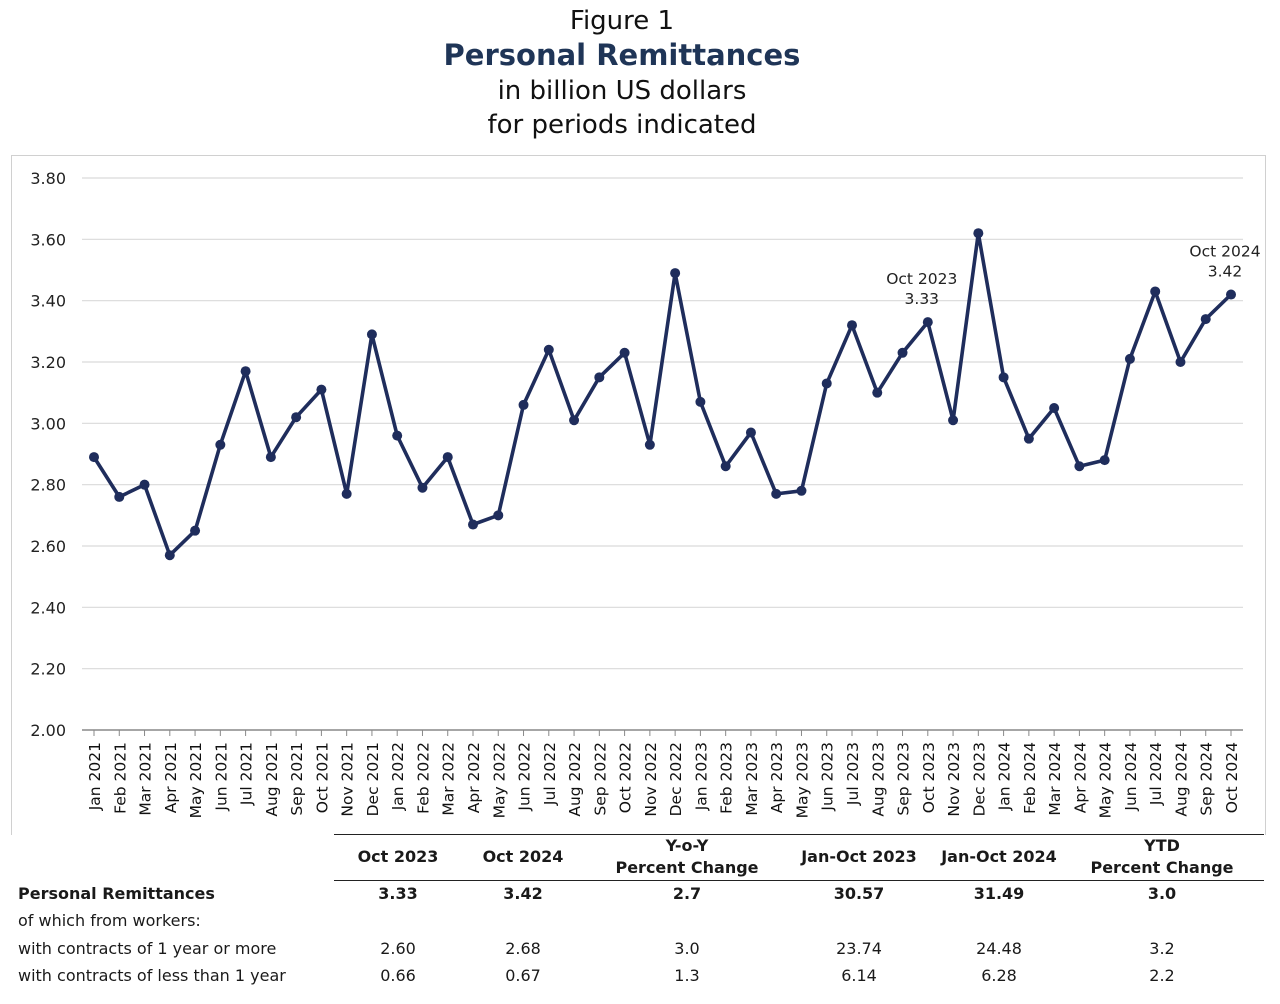 The width and height of the screenshot is (1280, 1004). What do you see at coordinates (373, 779) in the screenshot?
I see `x-tick-label: Dec 2021` at bounding box center [373, 779].